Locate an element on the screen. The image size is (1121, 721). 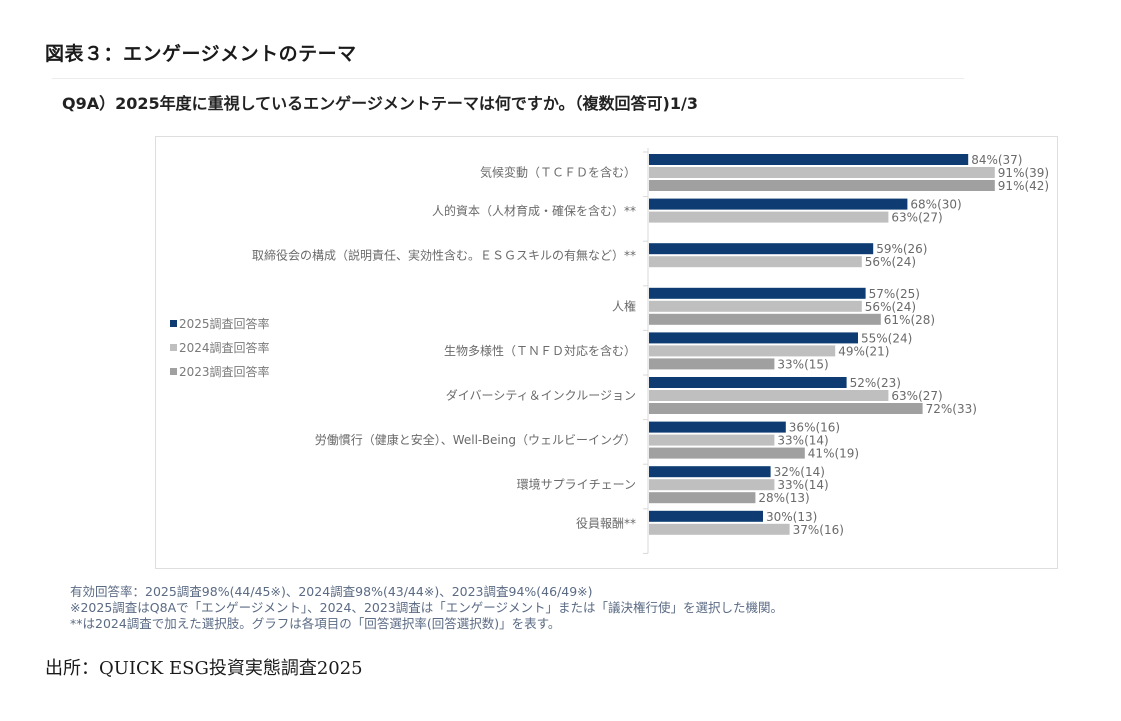
category-label: 人権 is located at coordinates (624, 305).